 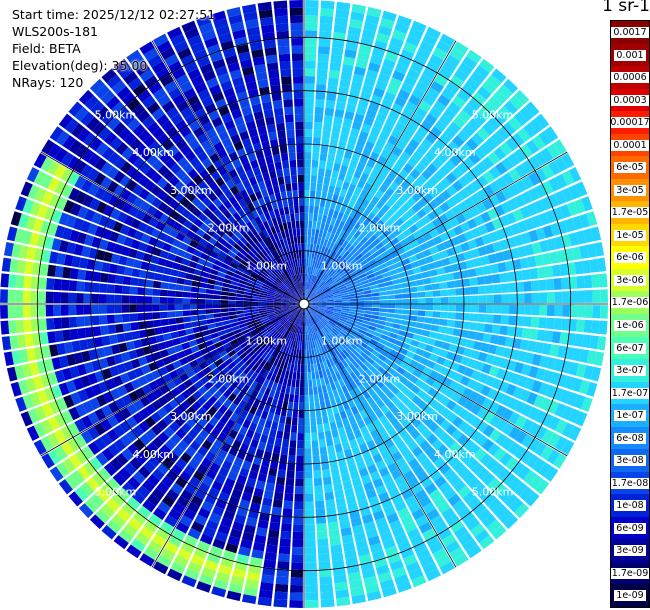 I want to click on colorbar-cell: 0.00017, so click(x=630, y=123).